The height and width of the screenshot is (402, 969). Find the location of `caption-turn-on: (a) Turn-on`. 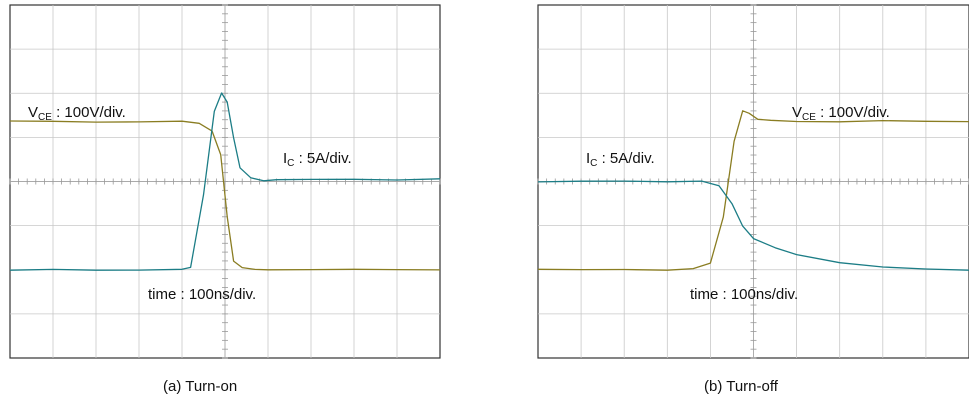

caption-turn-on: (a) Turn-on is located at coordinates (200, 386).